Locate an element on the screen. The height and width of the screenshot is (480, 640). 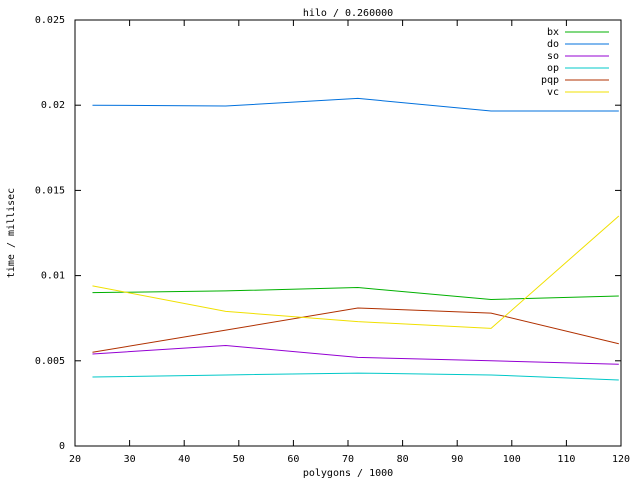
x-tick-label: 90 is located at coordinates (457, 459).